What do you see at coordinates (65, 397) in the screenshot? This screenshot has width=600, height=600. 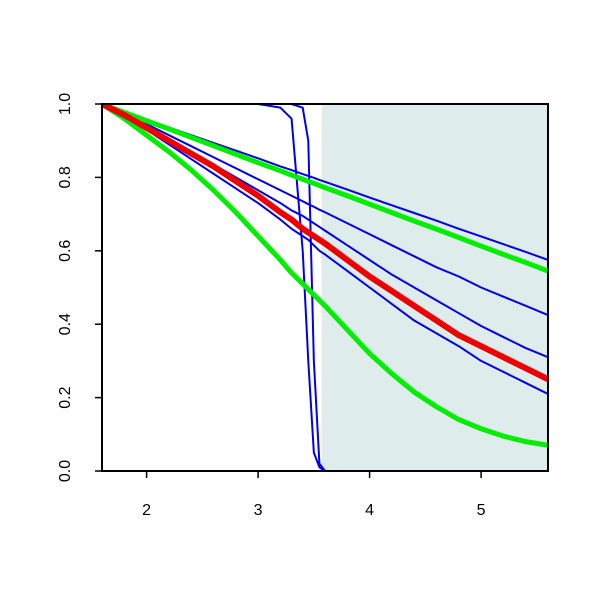 I see `y-tick-label: 0.2` at bounding box center [65, 397].